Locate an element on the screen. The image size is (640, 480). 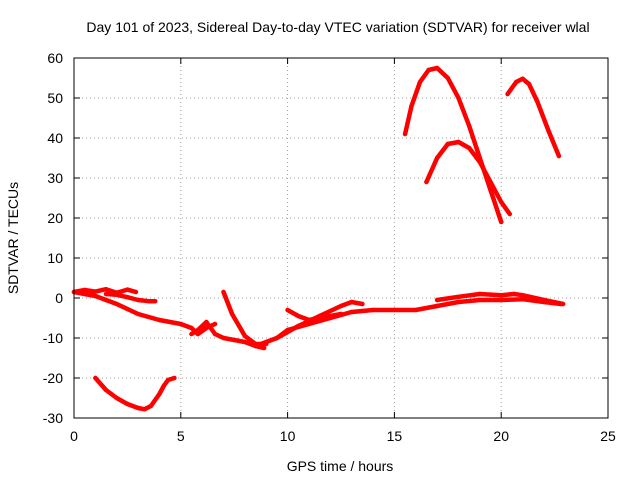
y-tick-label-3: 0 is located at coordinates (59, 298).